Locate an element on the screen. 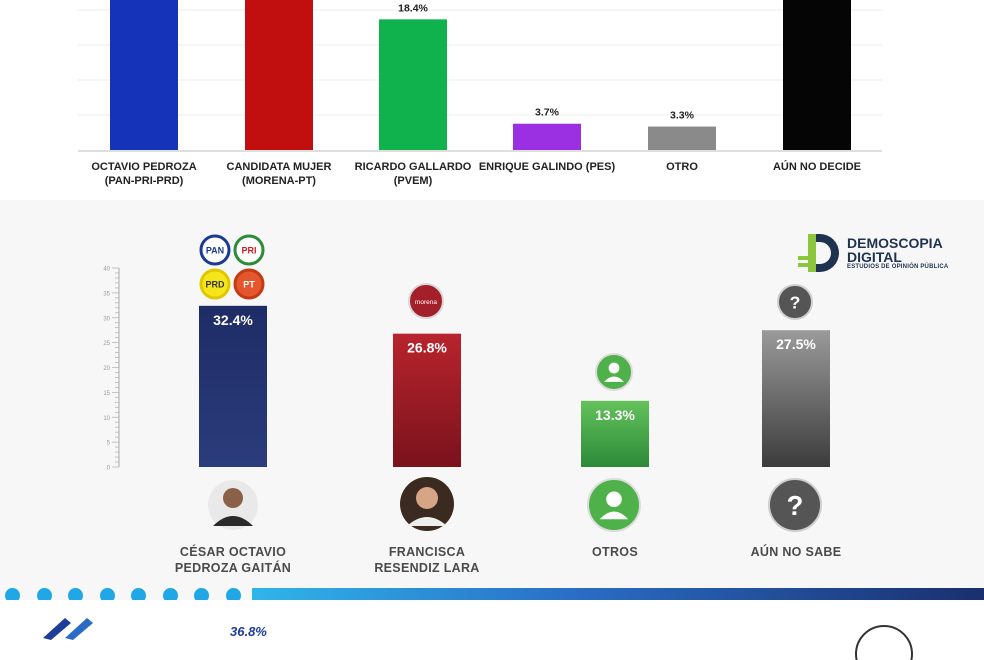  category-label: OTRO is located at coordinates (682, 167).